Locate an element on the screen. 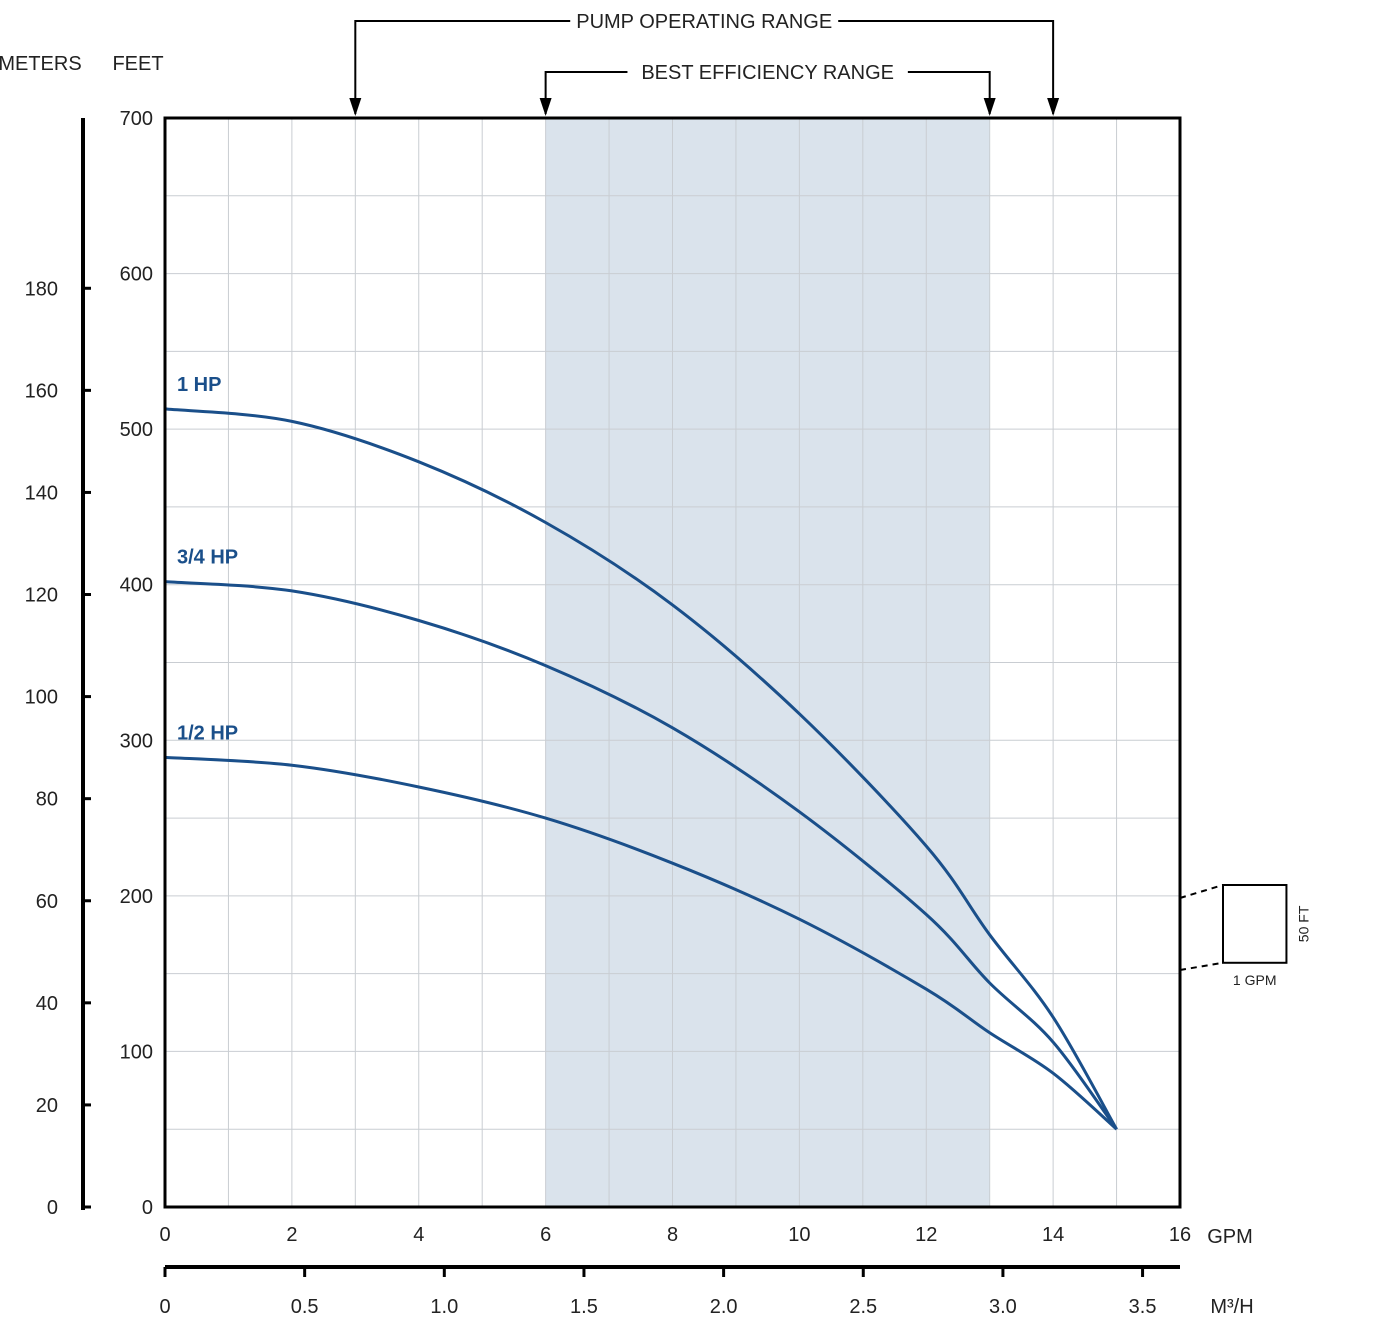  feet-axis-title: FEET is located at coordinates (137, 64).